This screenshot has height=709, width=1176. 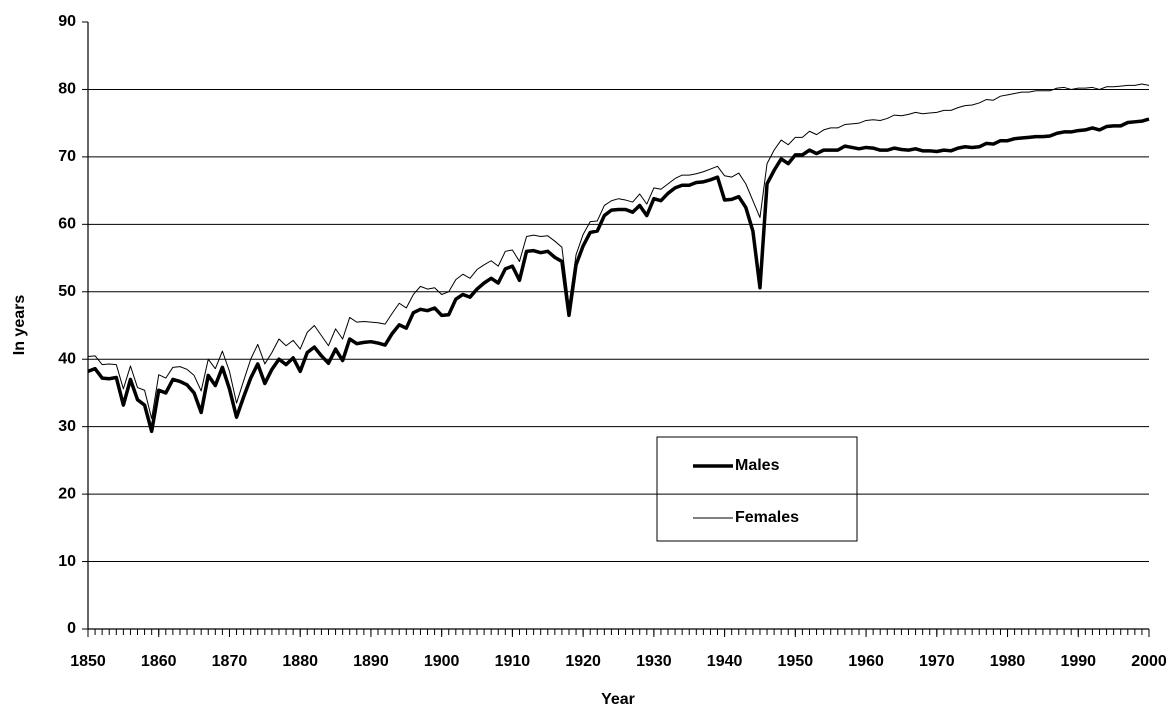 What do you see at coordinates (67, 426) in the screenshot?
I see `y-tick-label: 30` at bounding box center [67, 426].